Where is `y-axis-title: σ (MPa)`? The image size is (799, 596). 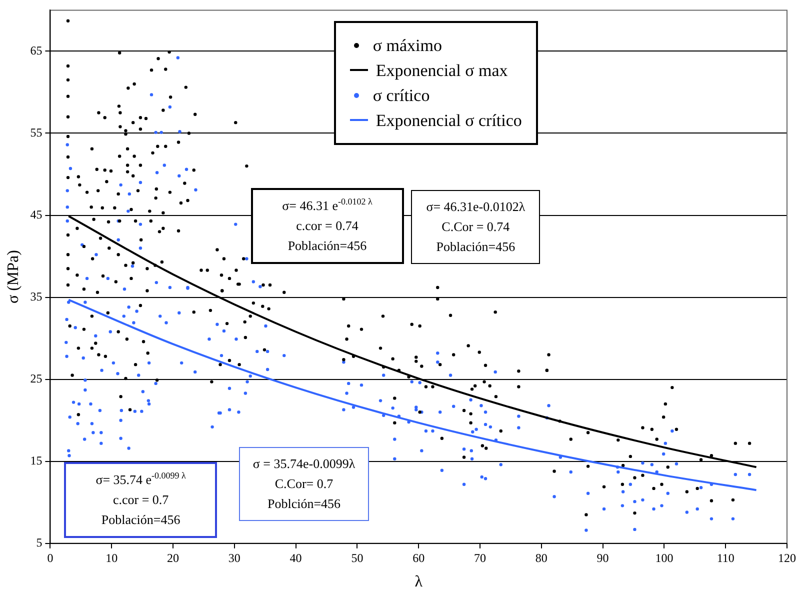 y-axis-title: σ (MPa) is located at coordinates (13, 277).